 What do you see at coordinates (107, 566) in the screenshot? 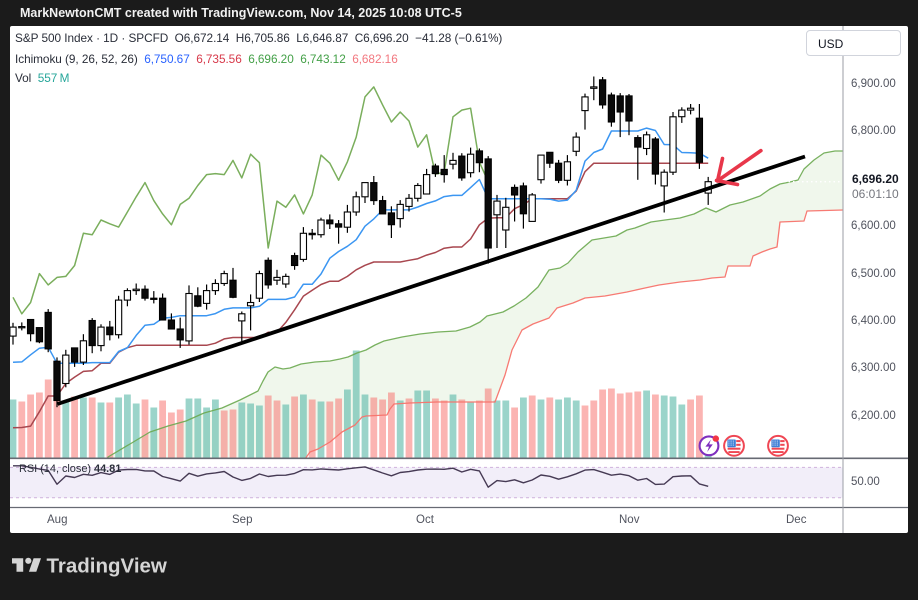
I see `svg-text: TradingView` at bounding box center [107, 566].